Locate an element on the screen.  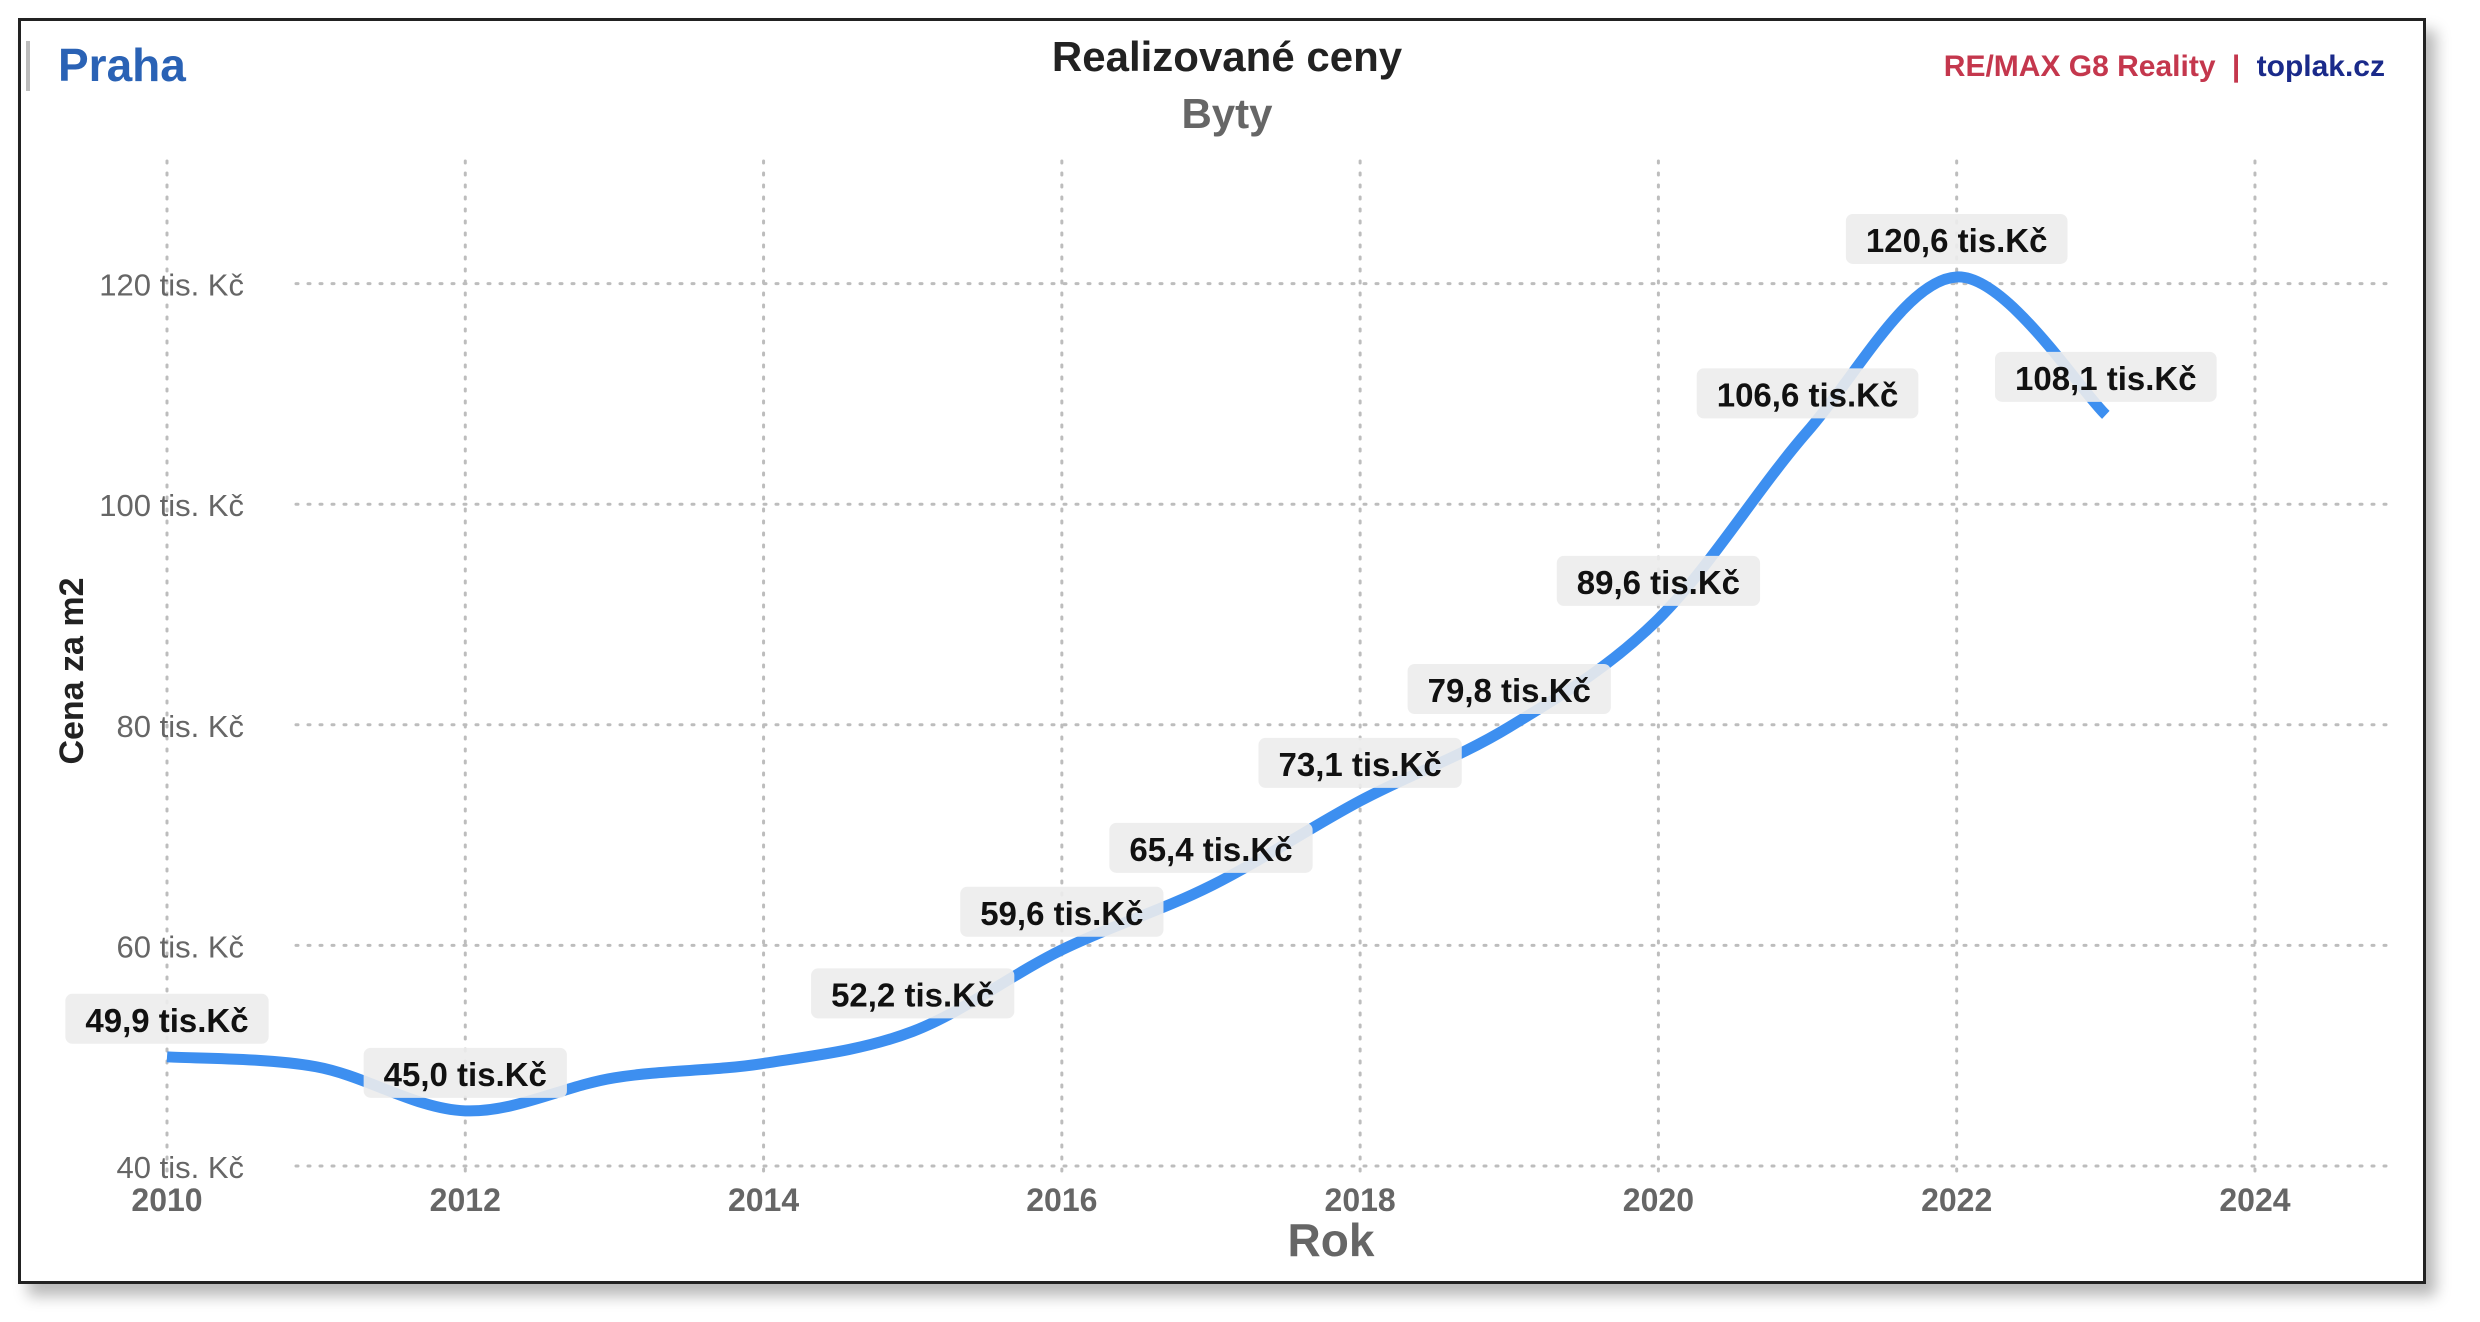
data-label: 59,6 tis.Kč is located at coordinates (1062, 911).